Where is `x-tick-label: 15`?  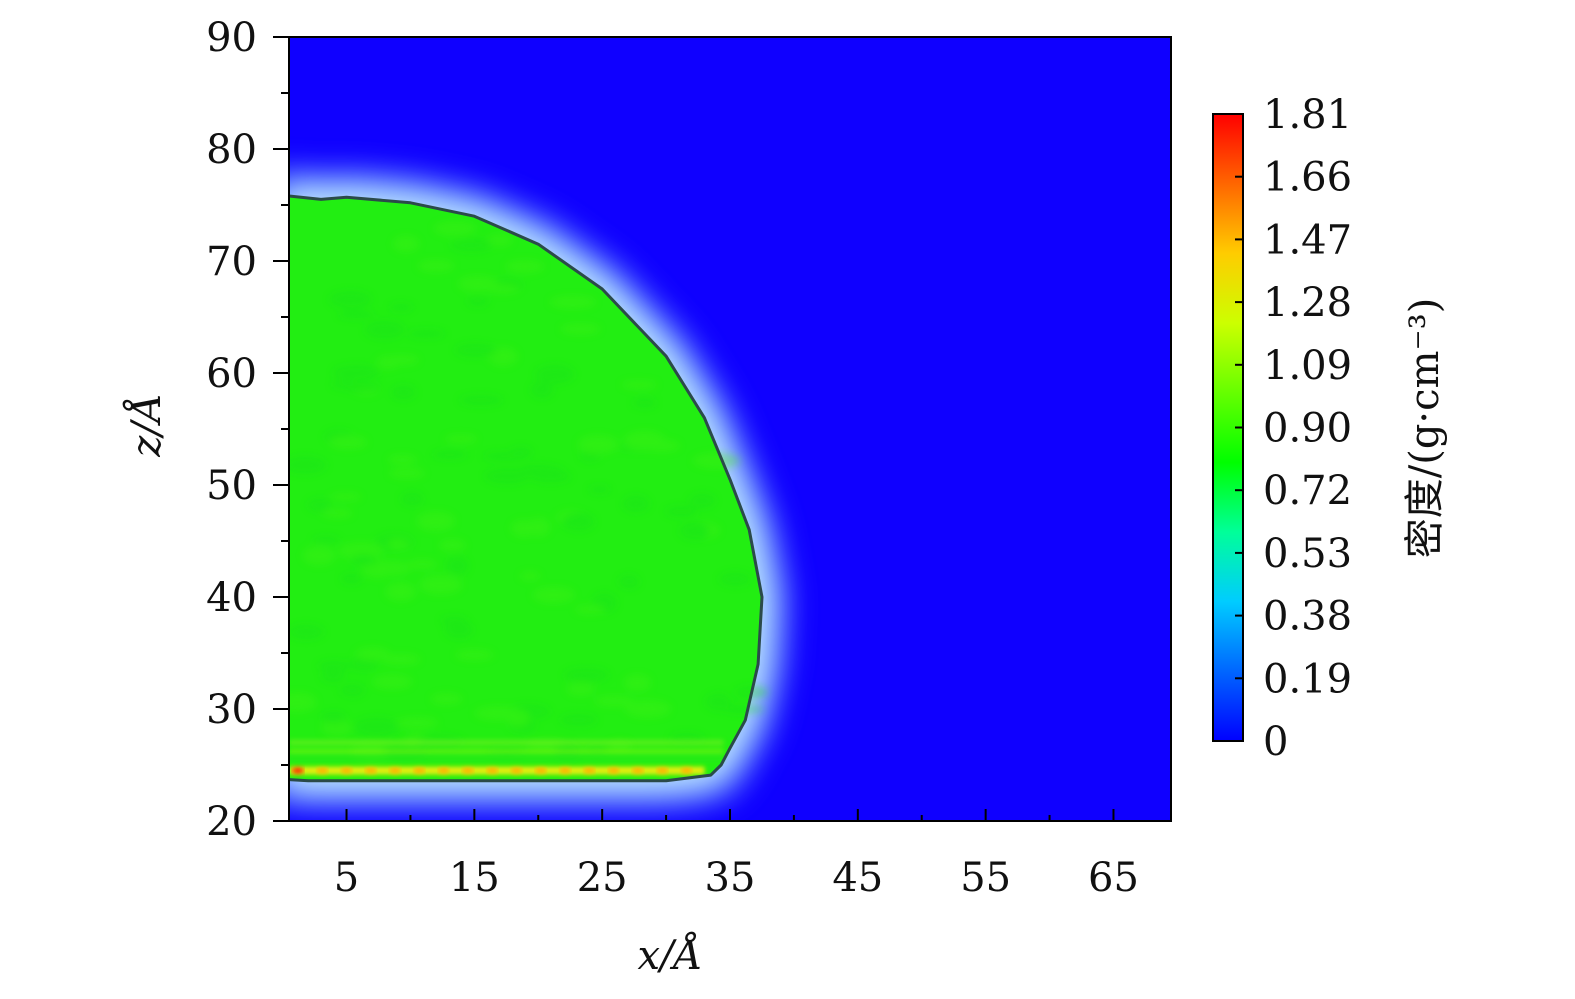
x-tick-label: 15 is located at coordinates (474, 878).